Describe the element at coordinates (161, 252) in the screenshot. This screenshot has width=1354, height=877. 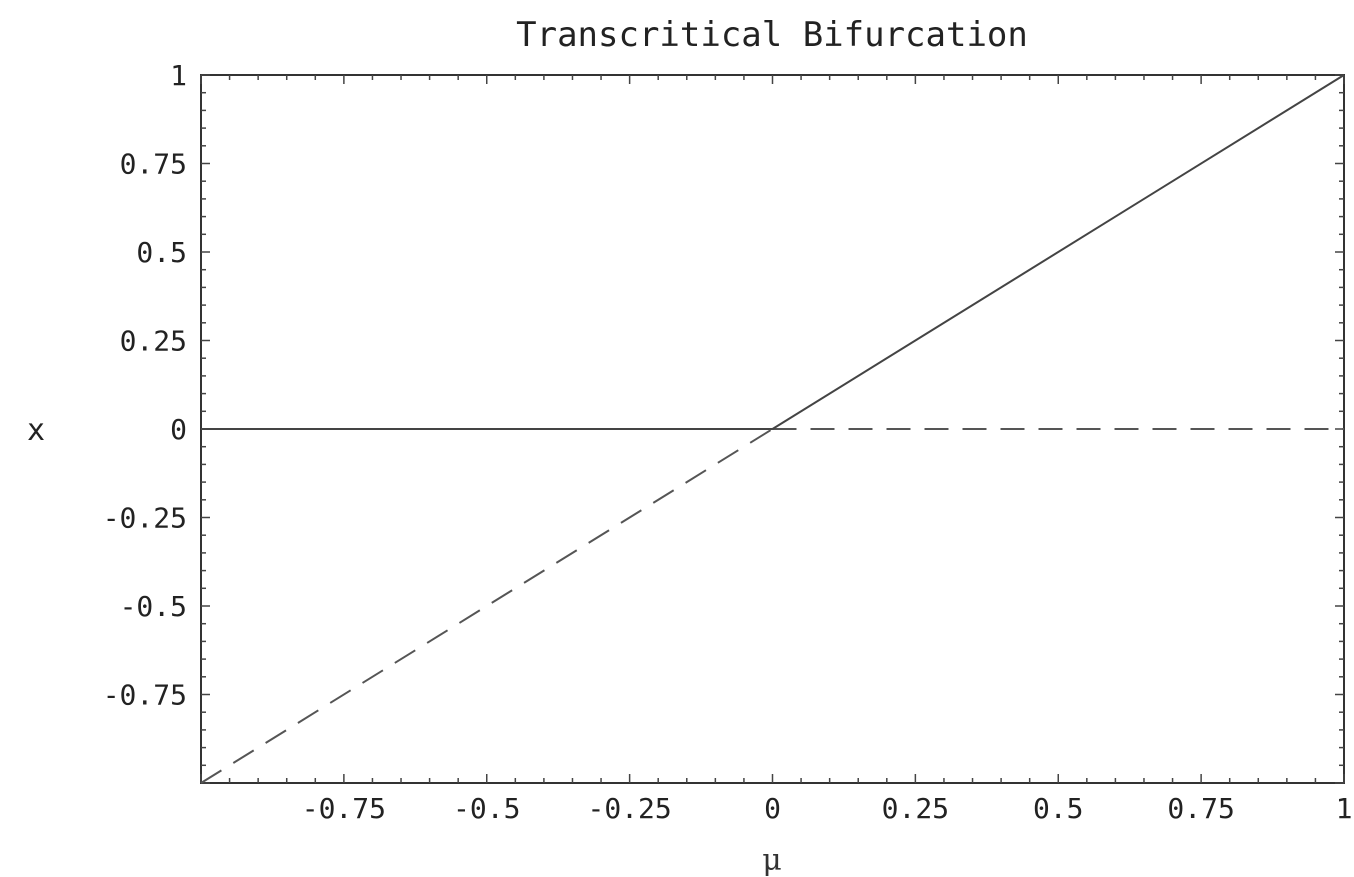
I see `y-tick-label: 0.5` at that location.